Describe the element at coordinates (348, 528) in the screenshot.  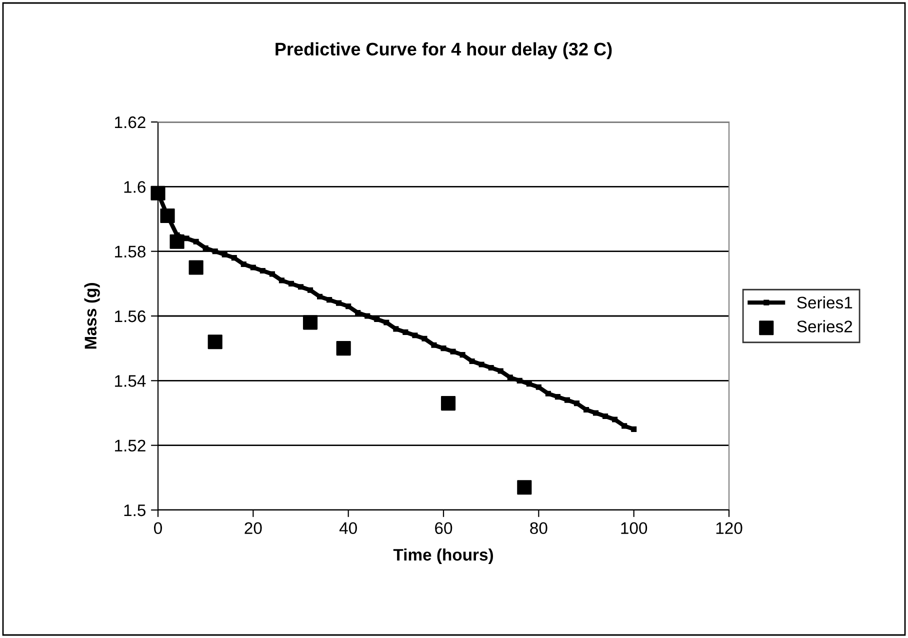
I see `x-tick-label: 40` at that location.